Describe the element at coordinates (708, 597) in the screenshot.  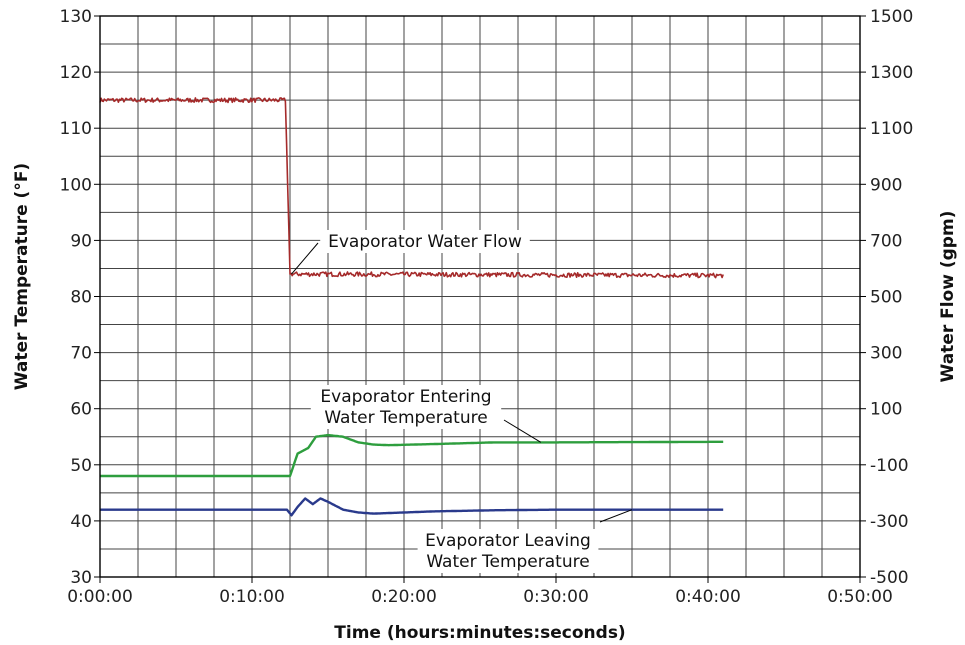
I see `x-tick-label: 0:40:00` at that location.